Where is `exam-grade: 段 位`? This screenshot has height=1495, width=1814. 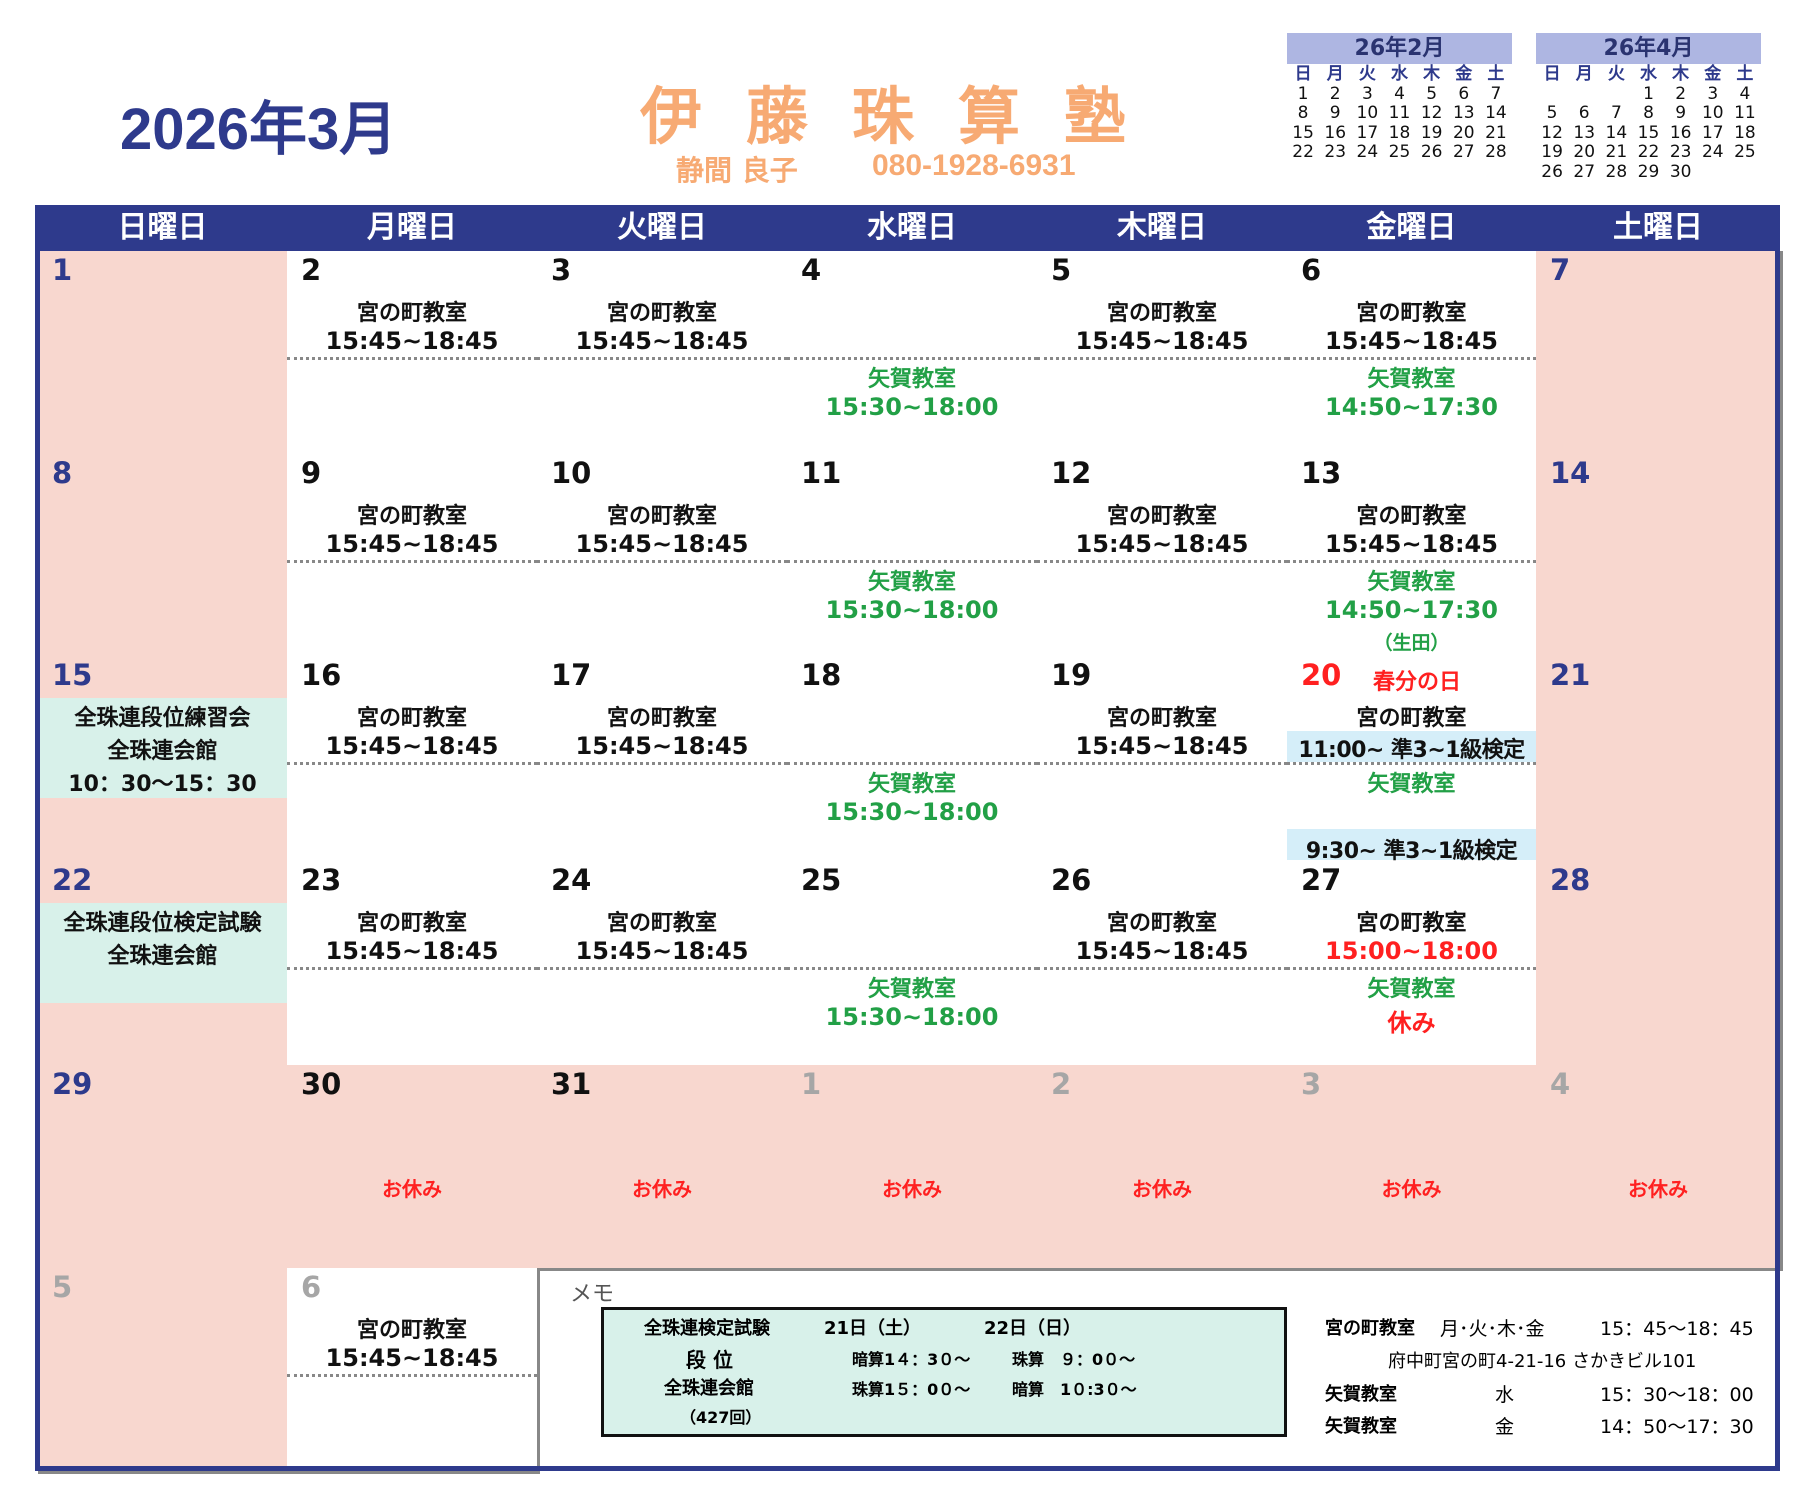
exam-grade: 段 位 is located at coordinates (709, 1360).